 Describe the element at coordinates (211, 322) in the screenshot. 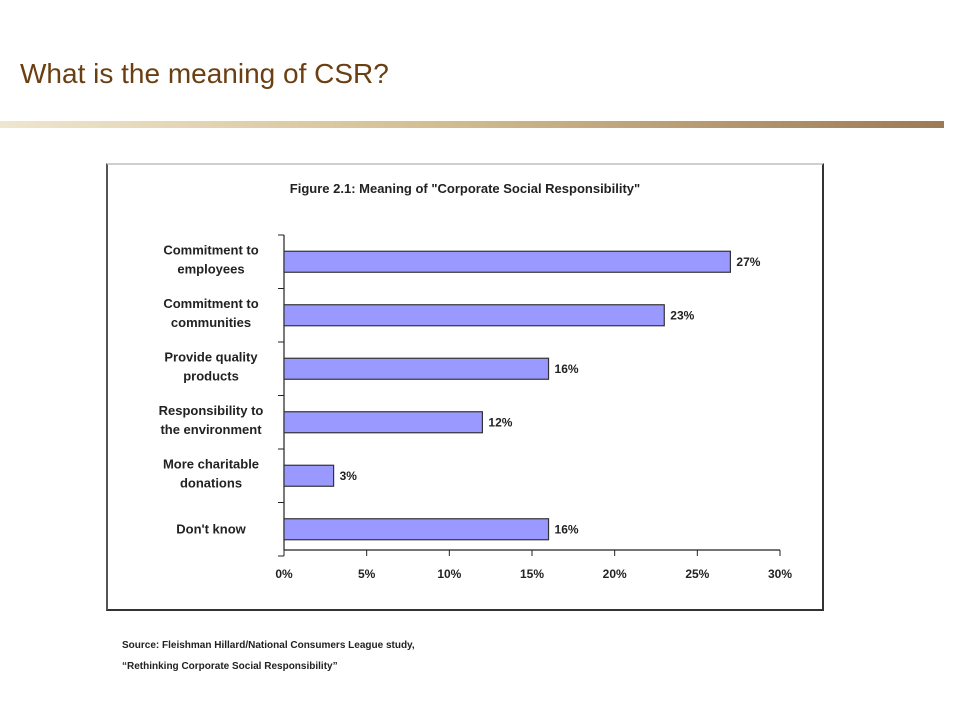

I see `category-label: communities` at that location.